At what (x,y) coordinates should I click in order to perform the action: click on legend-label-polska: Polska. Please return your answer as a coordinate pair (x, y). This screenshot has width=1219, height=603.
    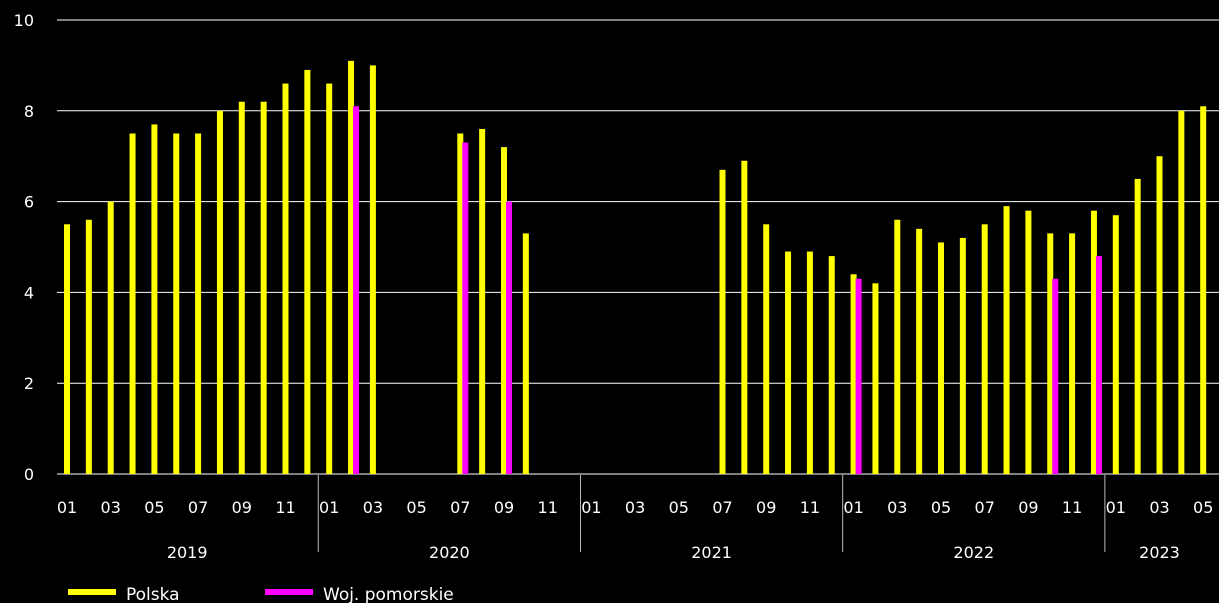
    Looking at the image, I should click on (153, 594).